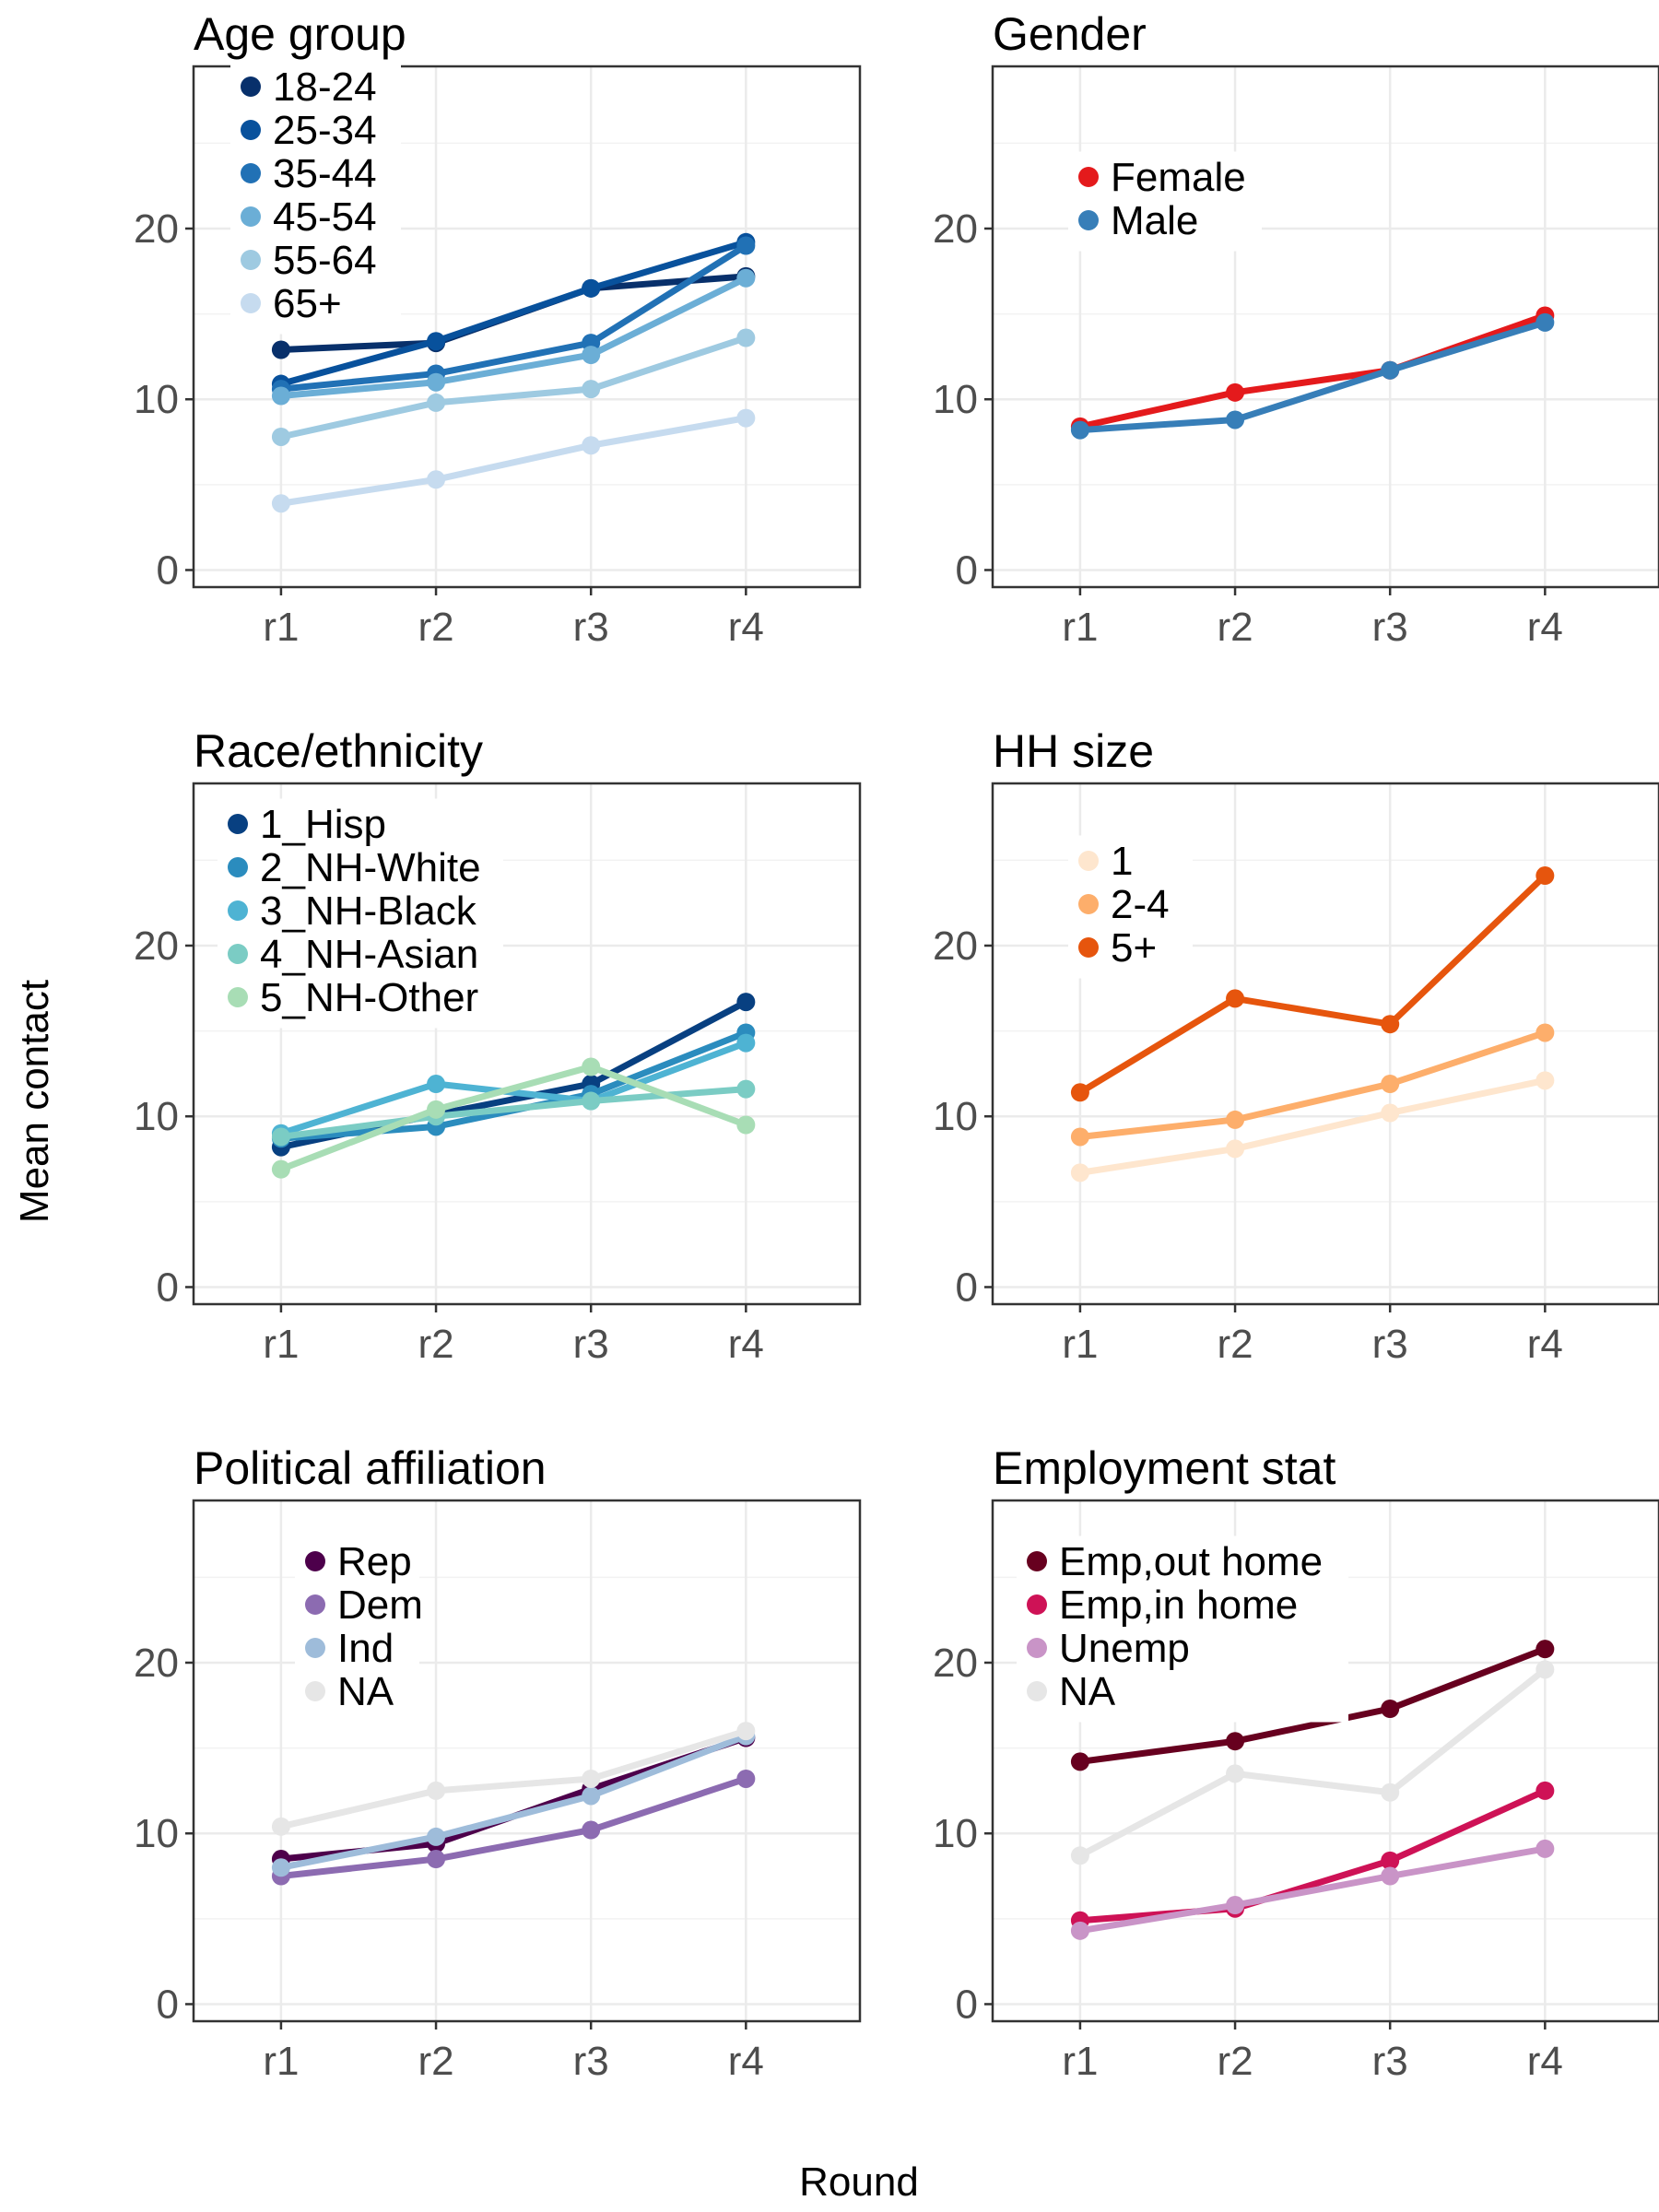 This screenshot has width=1659, height=2212. What do you see at coordinates (859, 2182) in the screenshot?
I see `x-axis-title: Round` at bounding box center [859, 2182].